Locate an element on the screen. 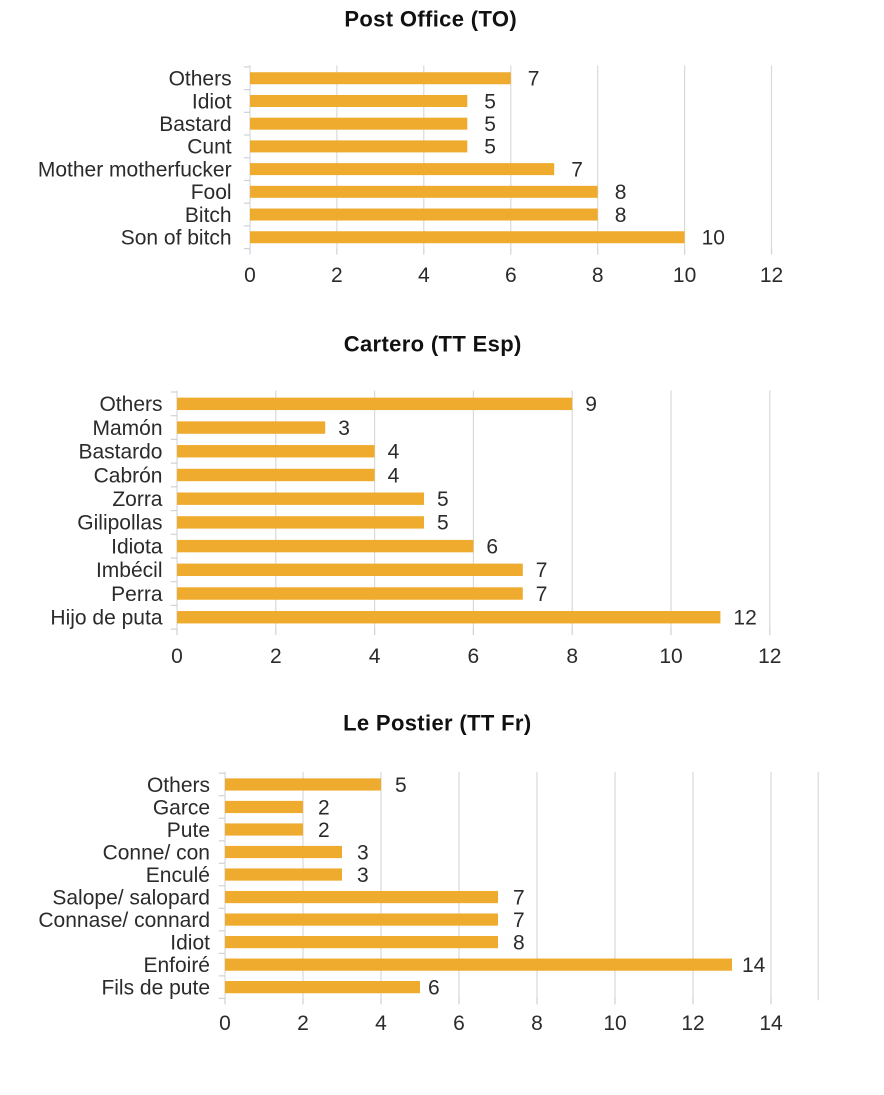 This screenshot has width=884, height=1095. svg-text: Cunt is located at coordinates (209, 147).